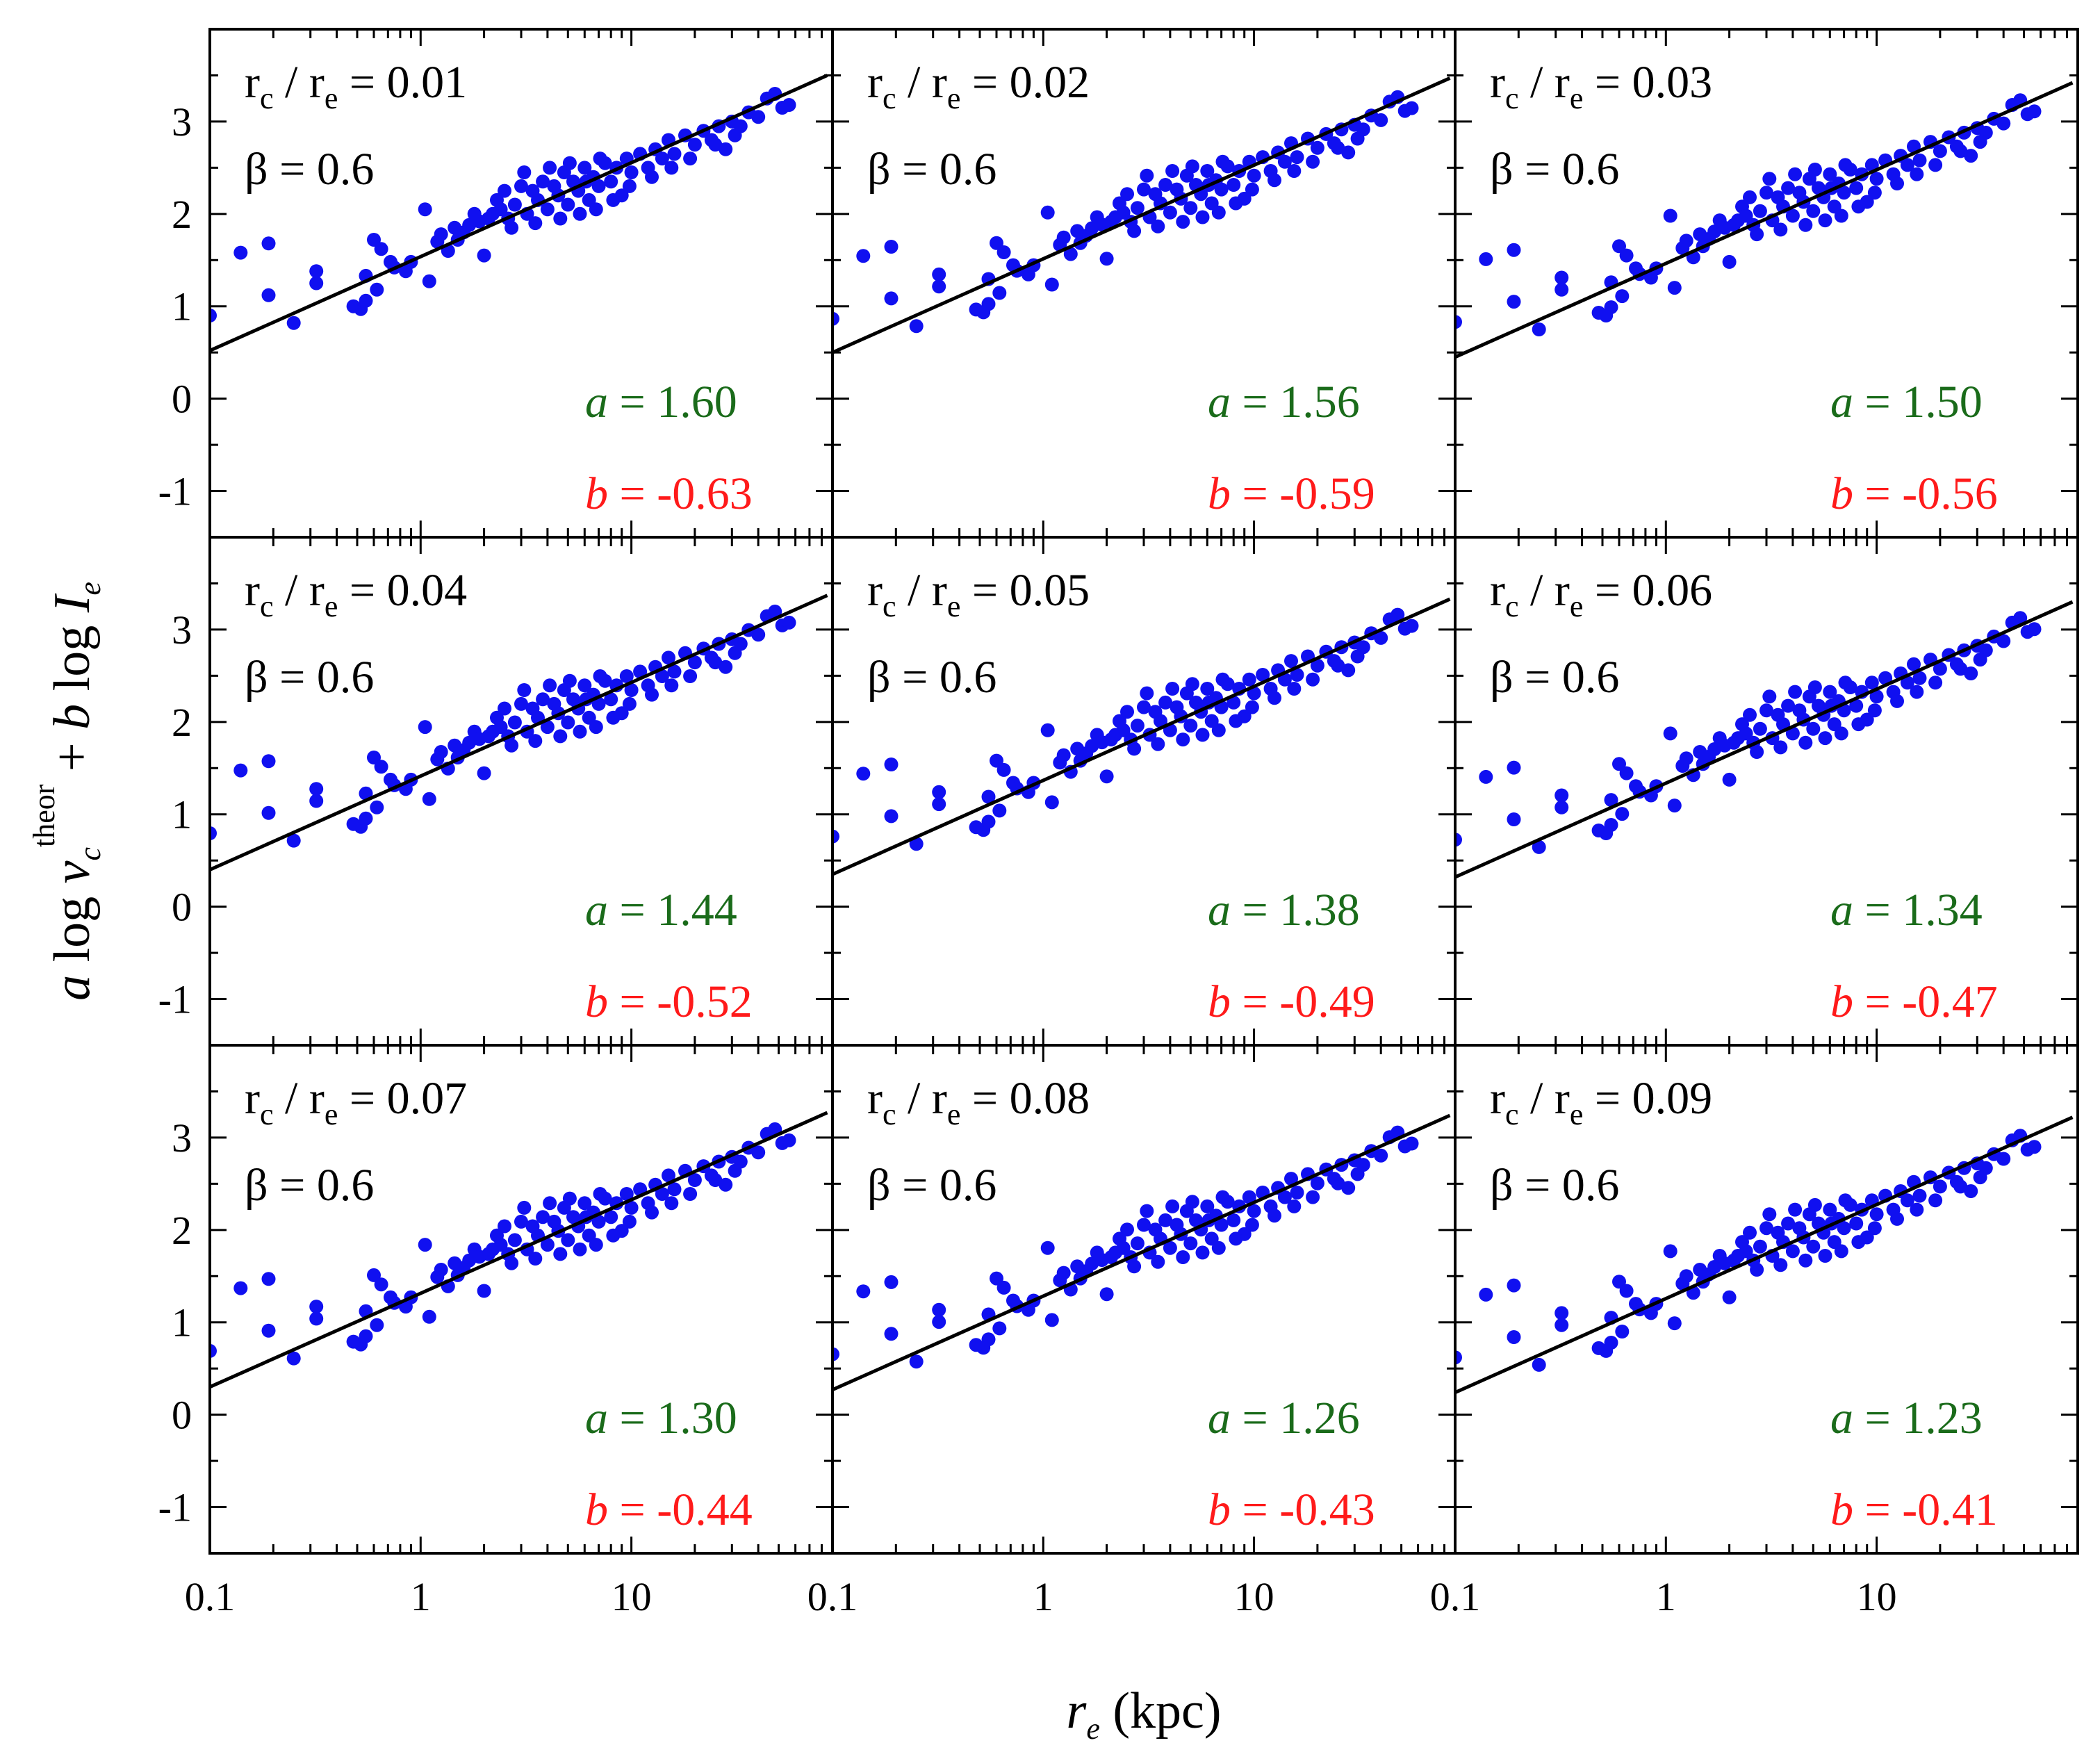  What do you see at coordinates (1292, 1509) in the screenshot?
I see `coefficient-b: b = -0.43` at bounding box center [1292, 1509].